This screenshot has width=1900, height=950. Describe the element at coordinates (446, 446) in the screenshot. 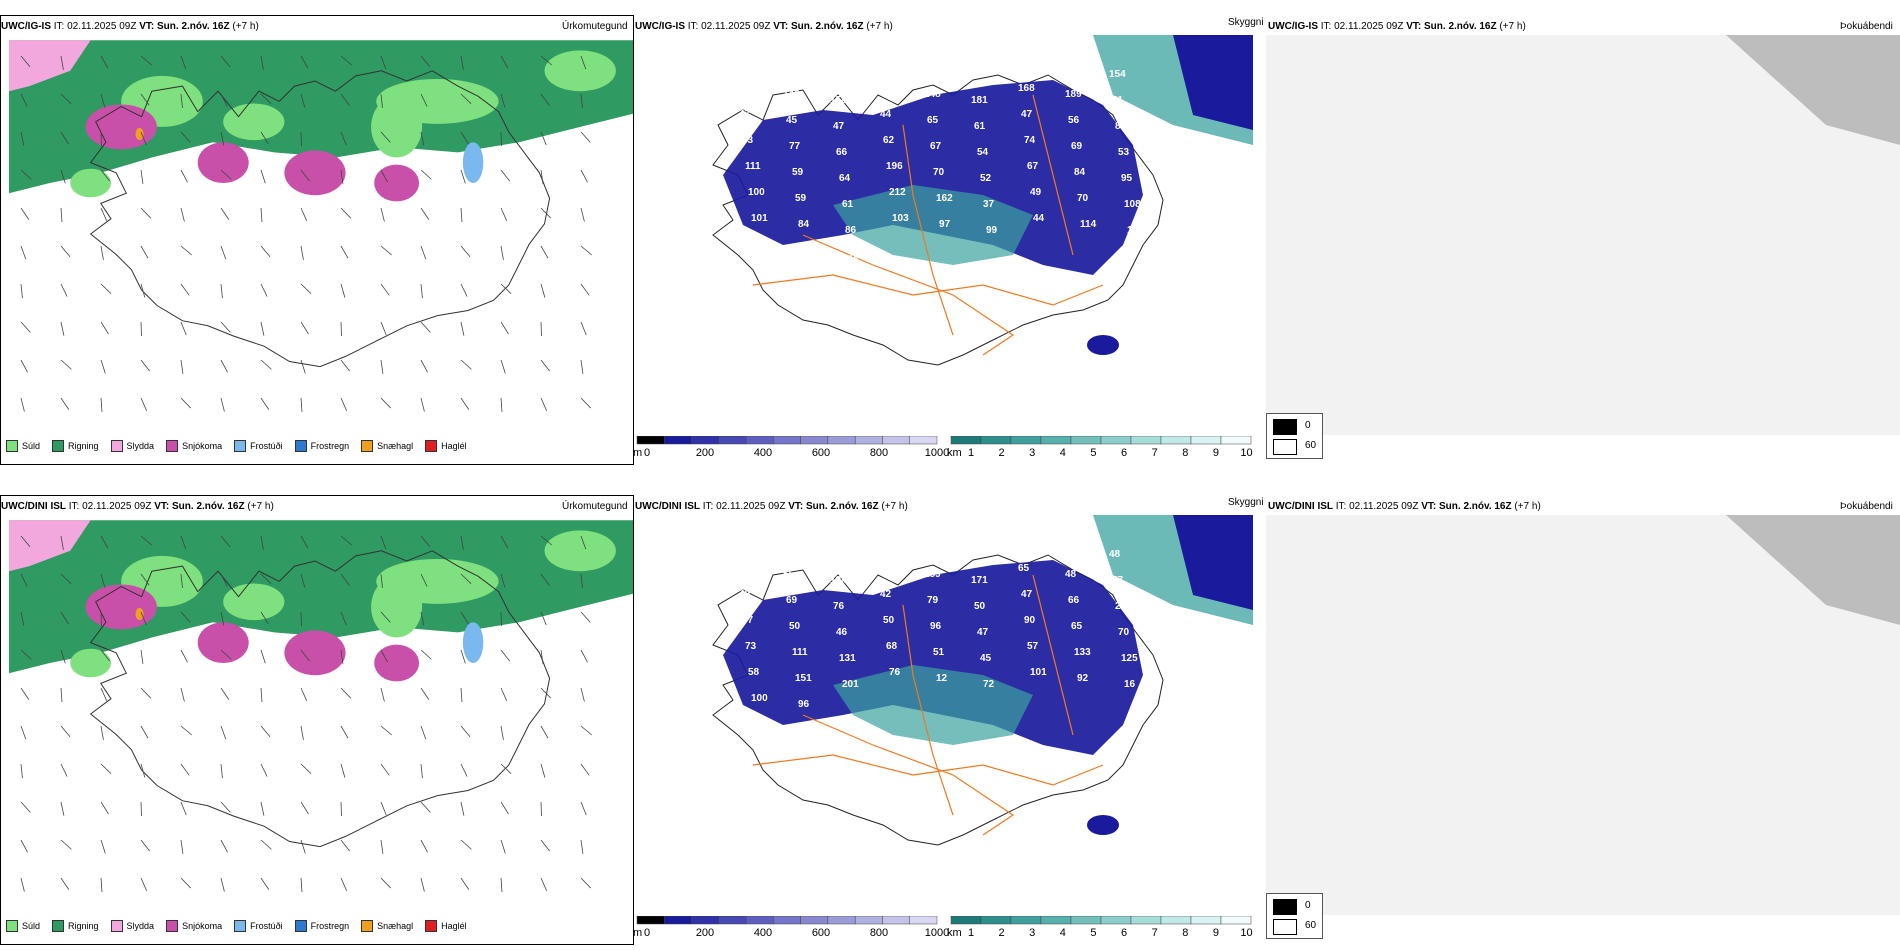

I see `legend-item: Haglél` at that location.